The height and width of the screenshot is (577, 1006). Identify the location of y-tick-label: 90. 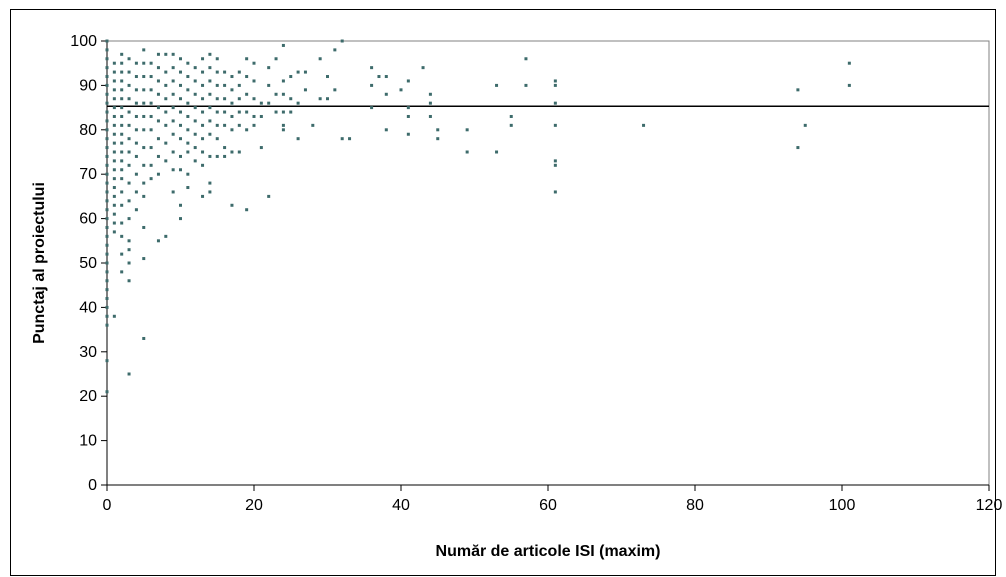
(88, 85).